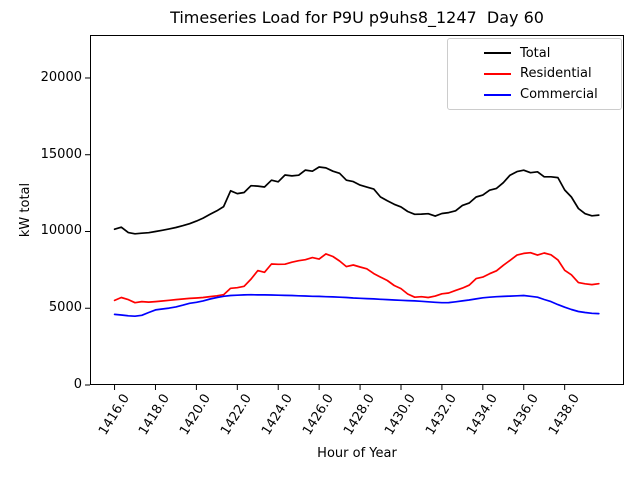 The height and width of the screenshot is (480, 640). I want to click on commercial-line-swatch, so click(497, 94).